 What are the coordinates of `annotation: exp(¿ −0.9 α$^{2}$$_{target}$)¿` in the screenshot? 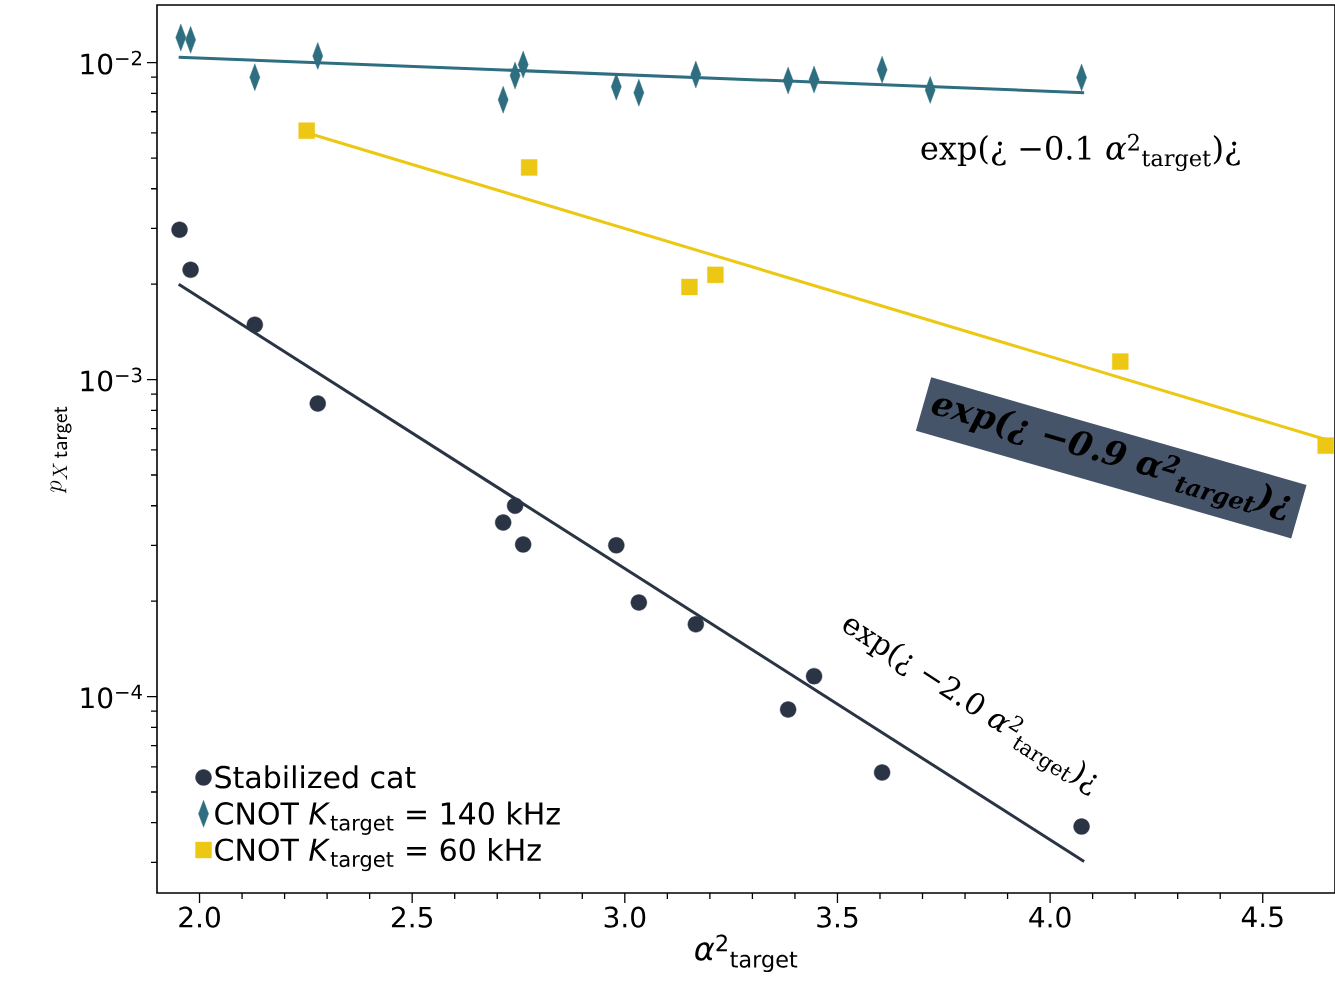 It's located at (1111, 459).